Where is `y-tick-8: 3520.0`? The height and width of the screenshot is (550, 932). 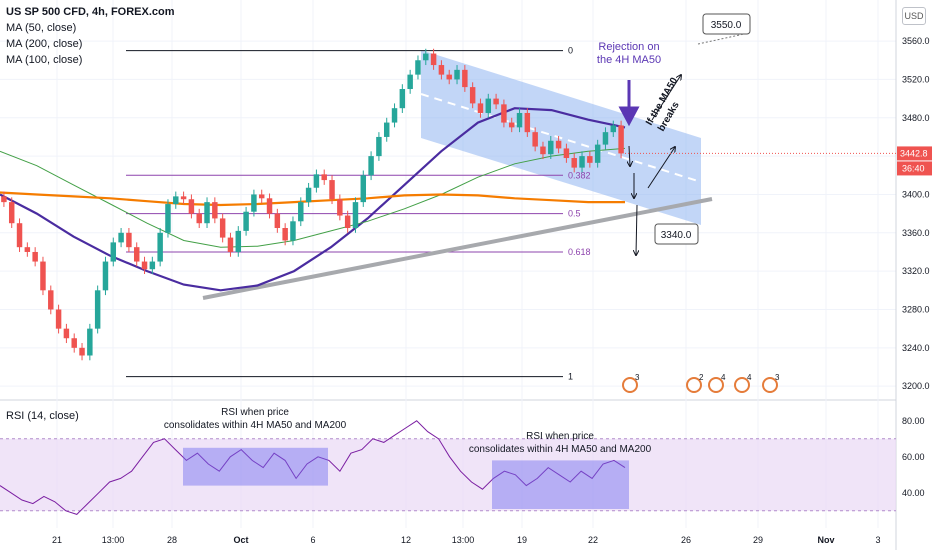 y-tick-8: 3520.0 is located at coordinates (916, 79).